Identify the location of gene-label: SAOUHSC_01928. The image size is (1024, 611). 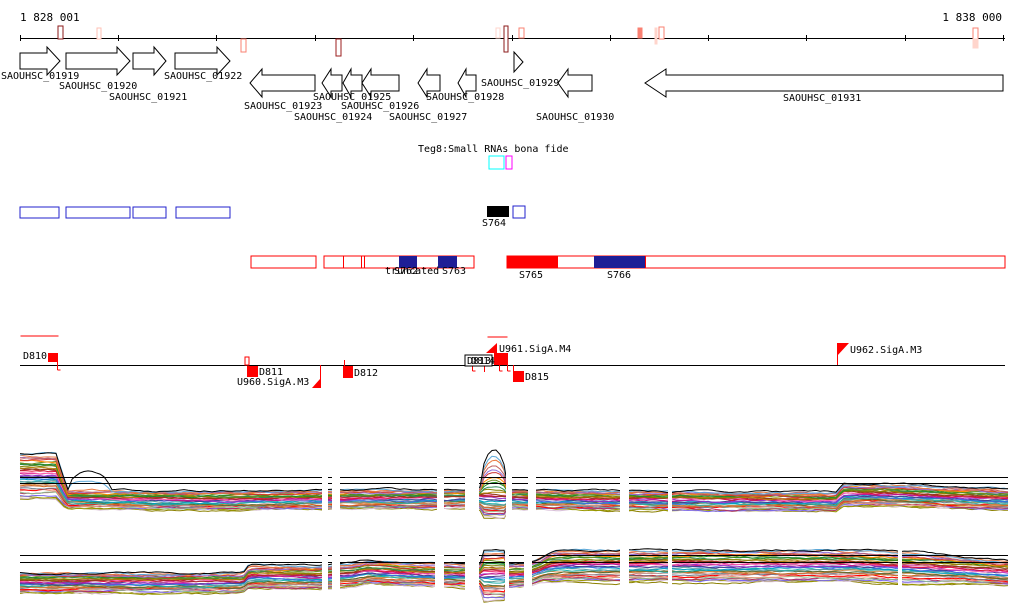
(465, 97).